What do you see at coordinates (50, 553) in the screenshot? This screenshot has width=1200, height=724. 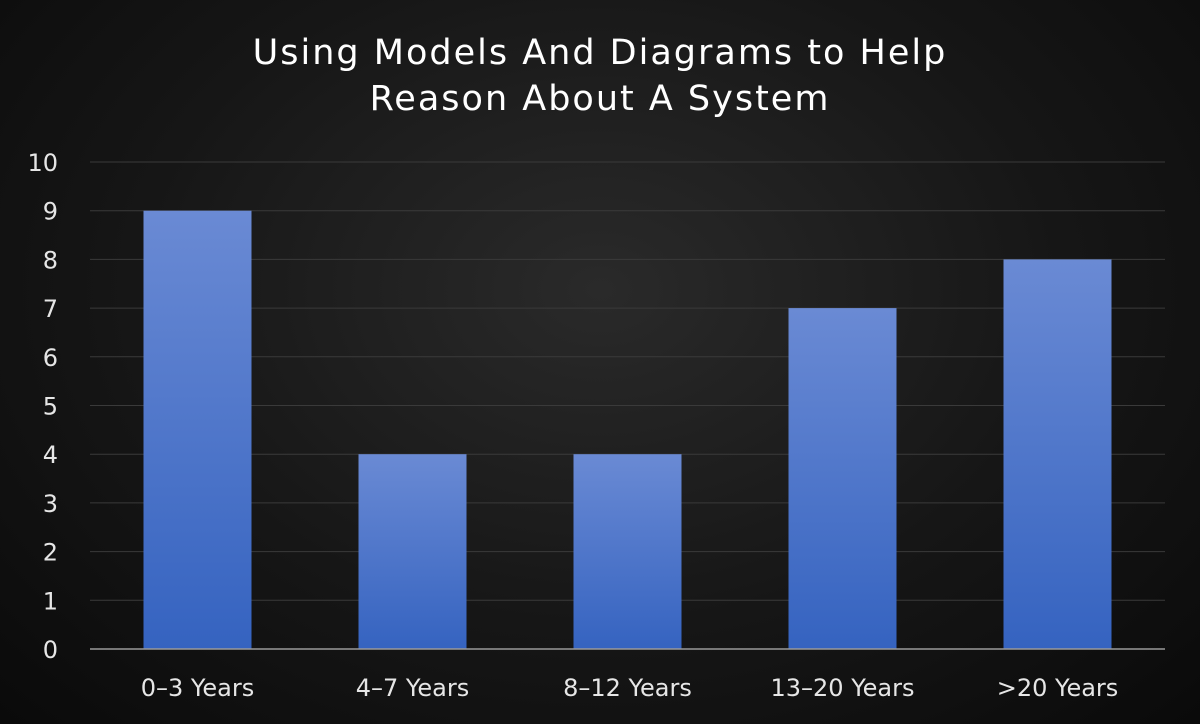 I see `y-tick-label: 2` at bounding box center [50, 553].